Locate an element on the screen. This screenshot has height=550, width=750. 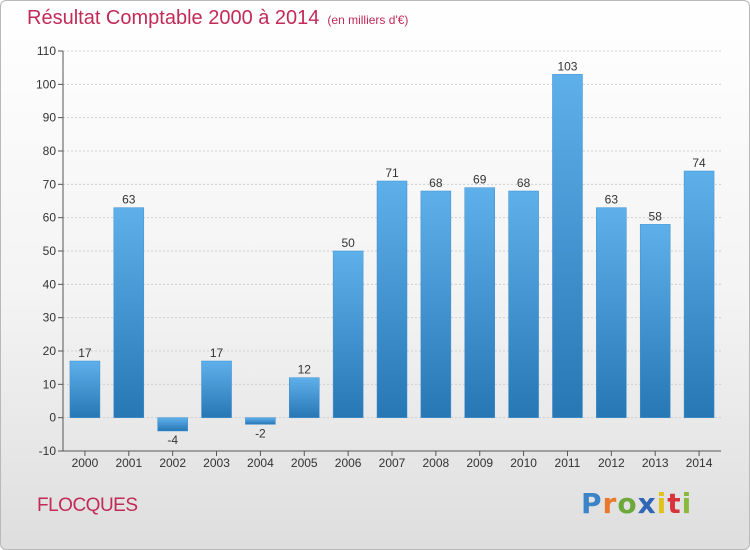
bar-2012 is located at coordinates (611, 312).